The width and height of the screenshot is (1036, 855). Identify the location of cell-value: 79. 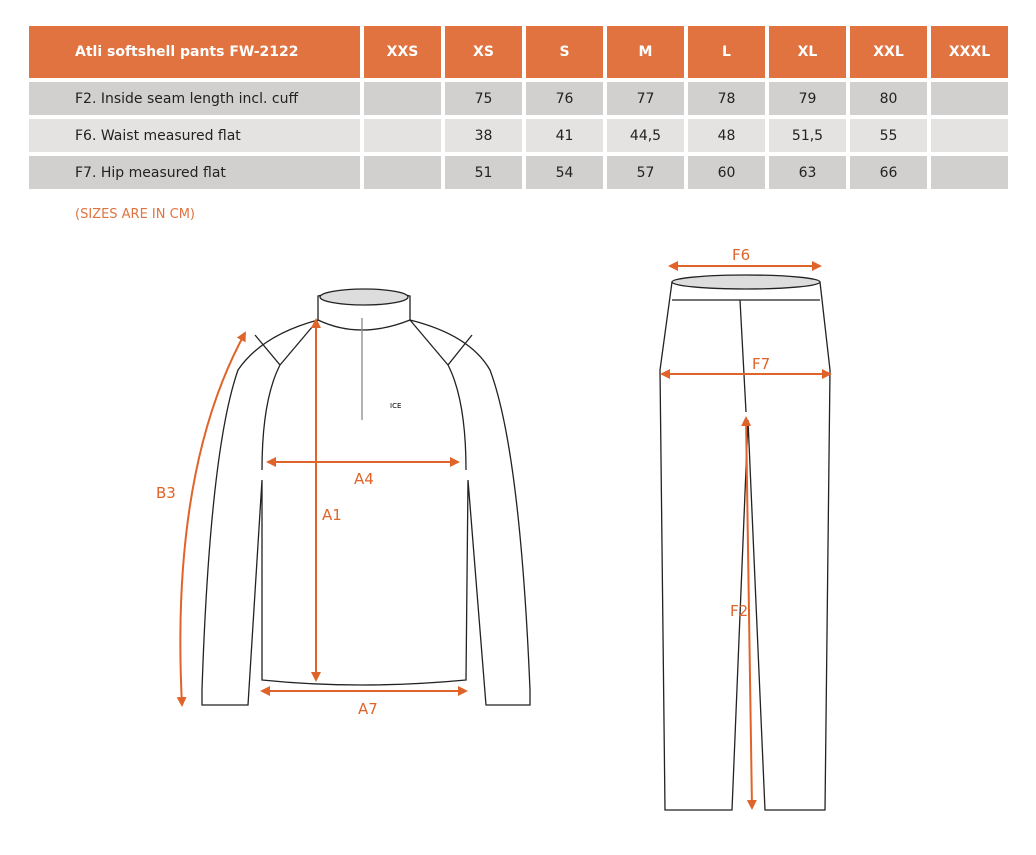
(807, 98).